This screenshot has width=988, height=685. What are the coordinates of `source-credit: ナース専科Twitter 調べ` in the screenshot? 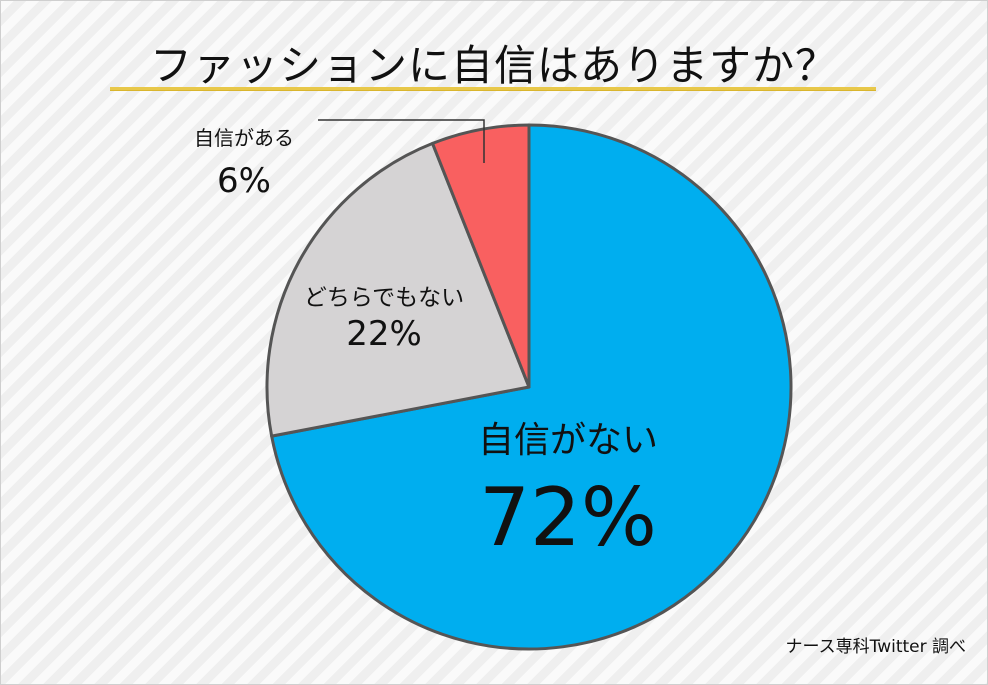 It's located at (875, 647).